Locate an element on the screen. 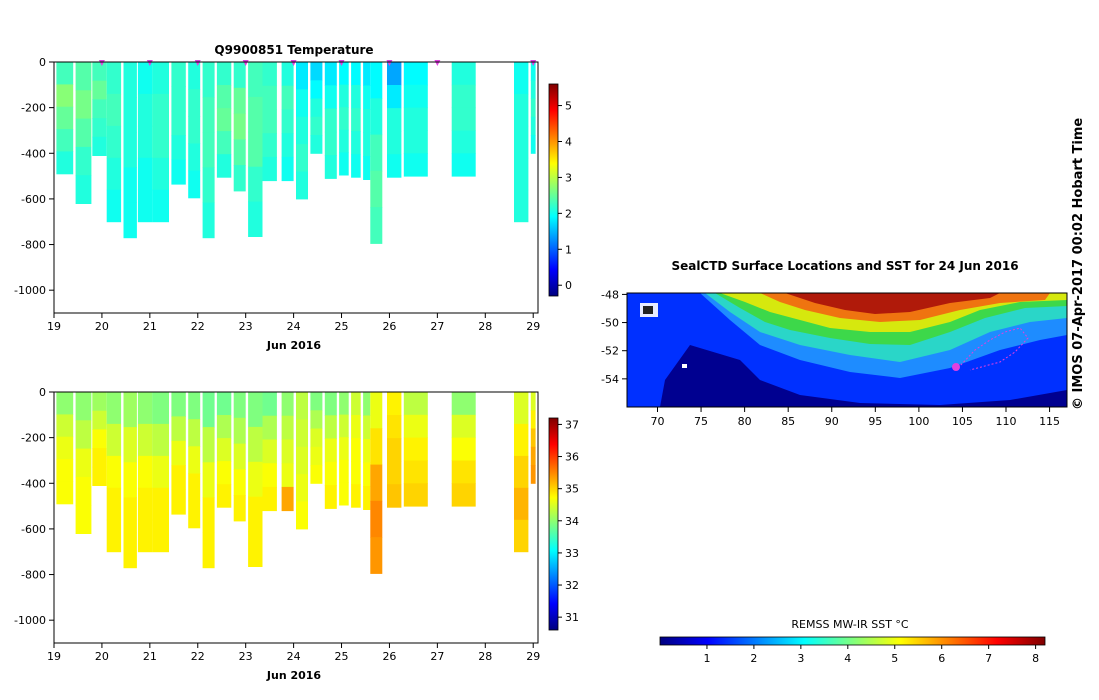 The image size is (1099, 700). seal-track-path is located at coordinates (993, 349).